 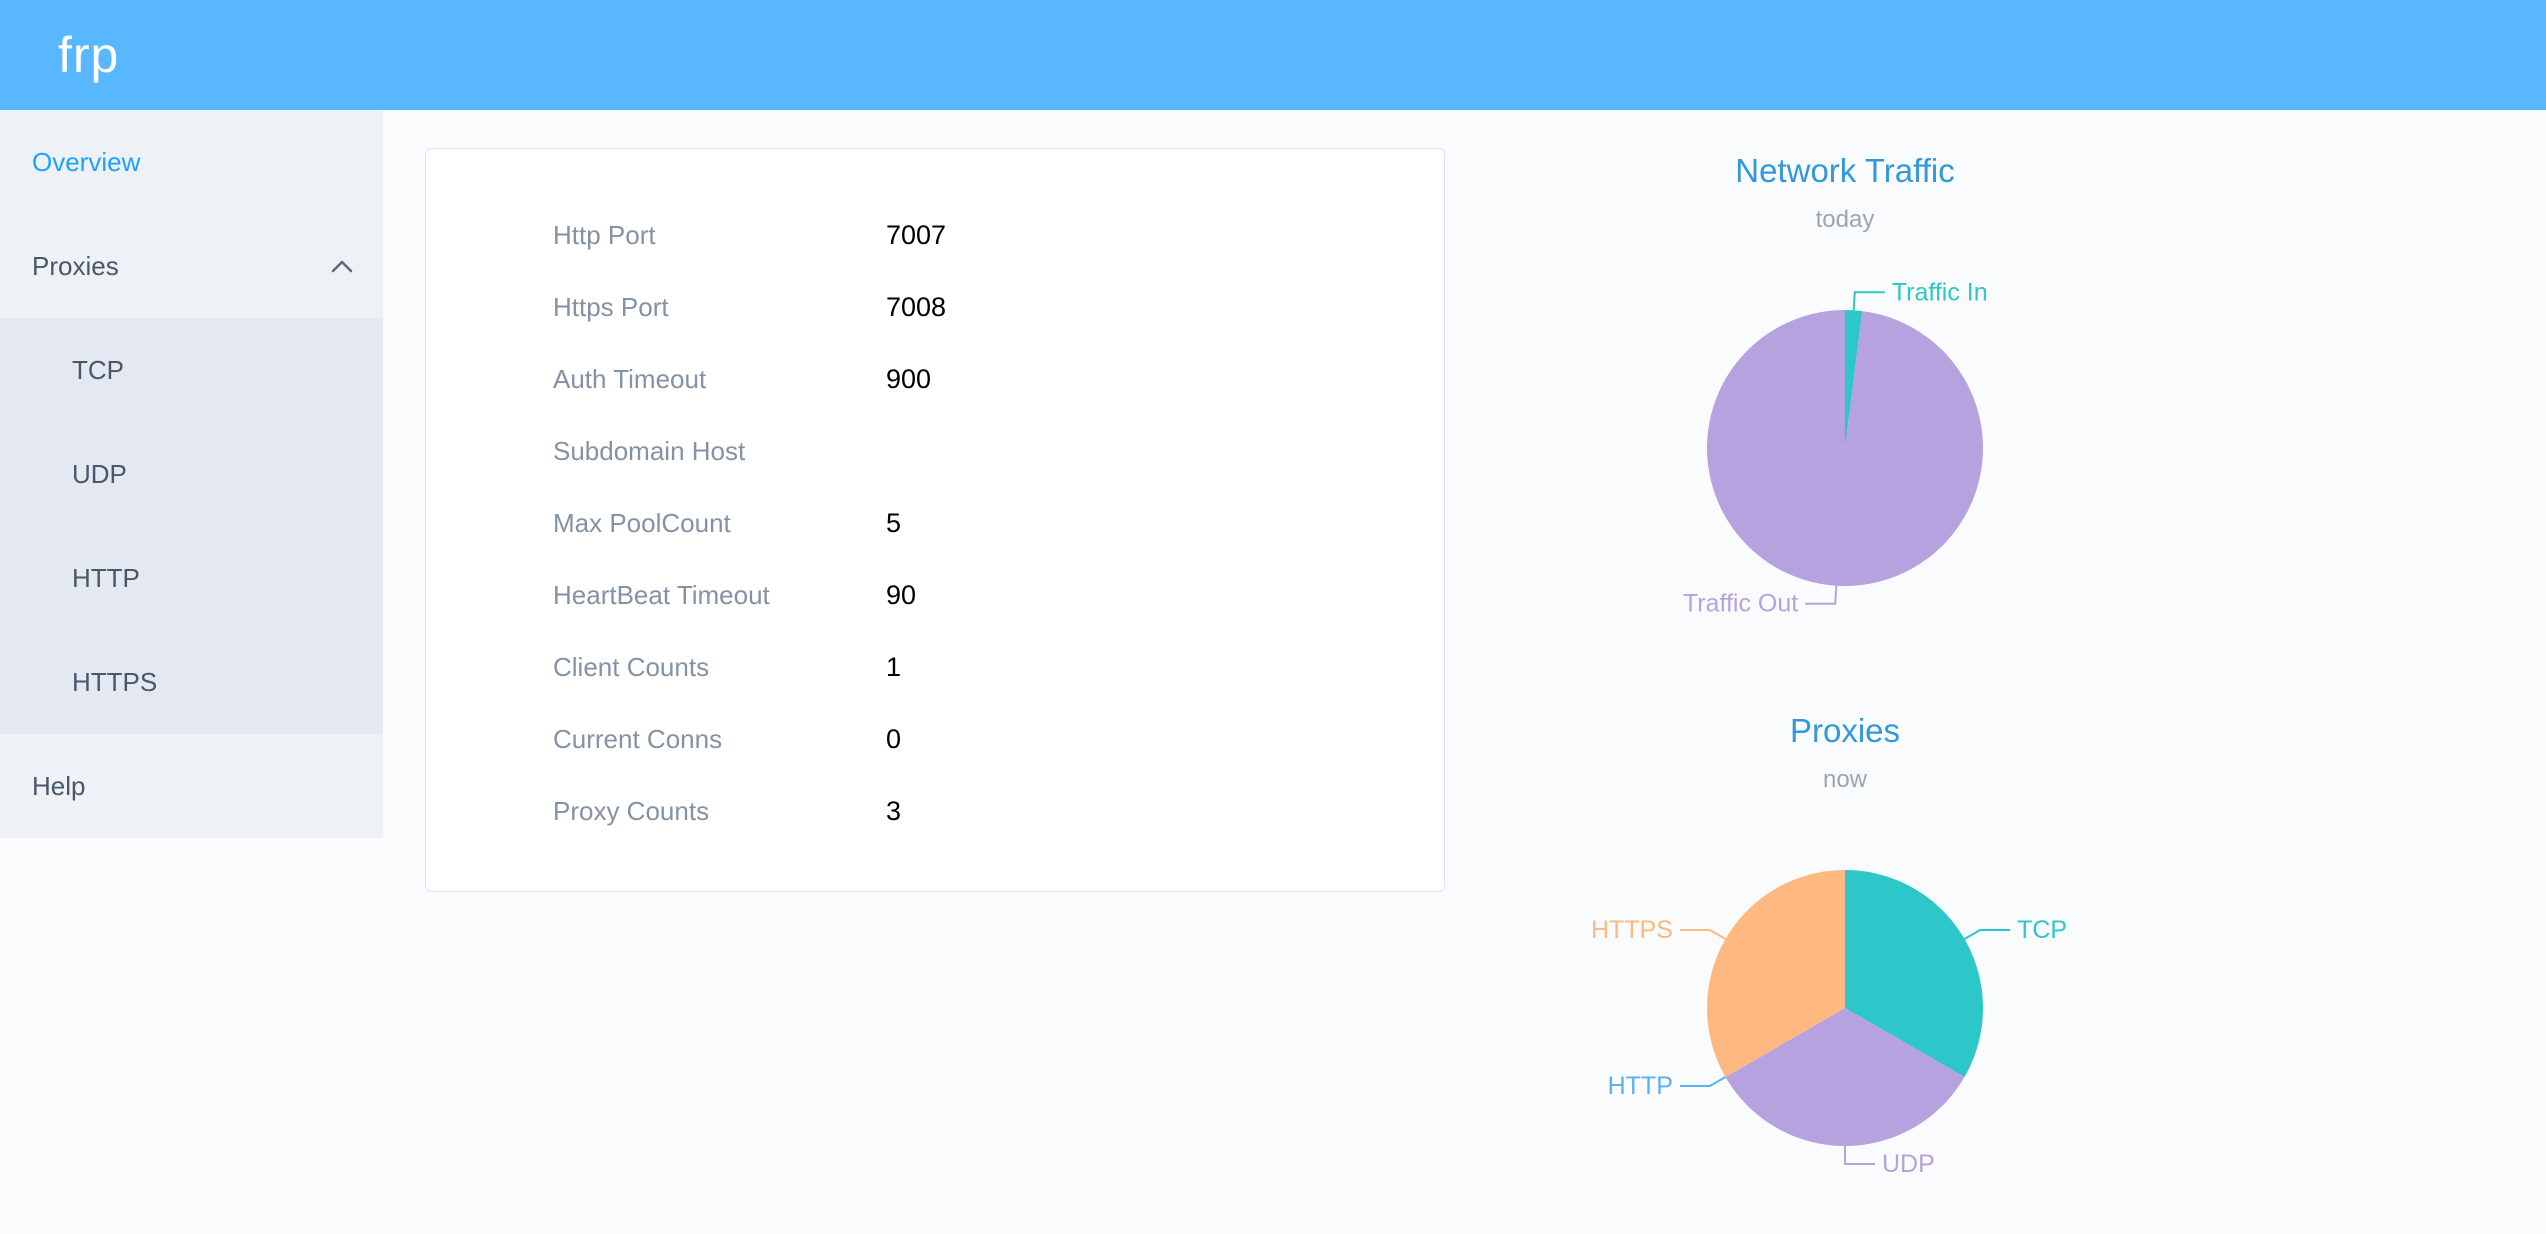 I want to click on proxies-pie: TCP UDP HTTP HTTPS, so click(x=1829, y=1024).